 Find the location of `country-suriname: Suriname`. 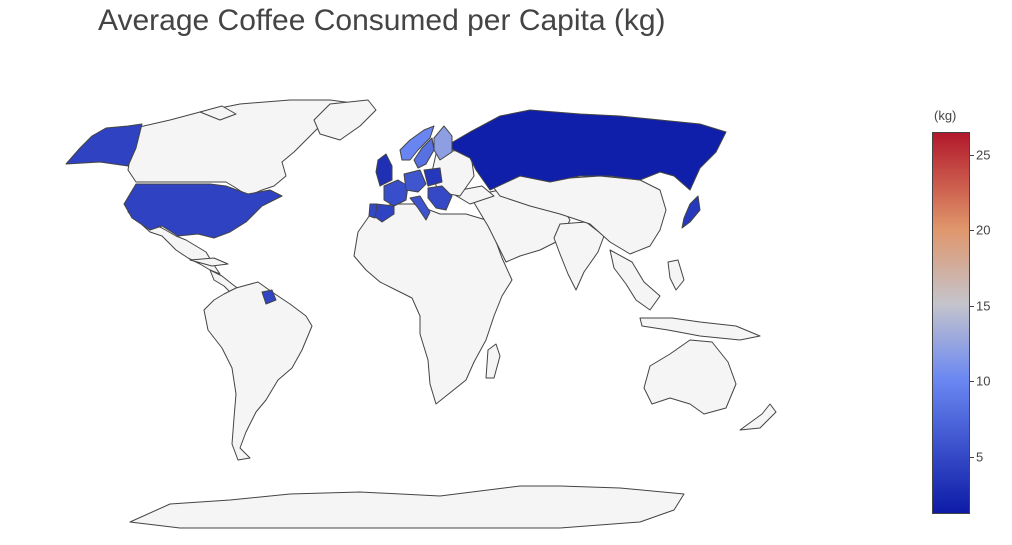

country-suriname: Suriname is located at coordinates (269, 297).